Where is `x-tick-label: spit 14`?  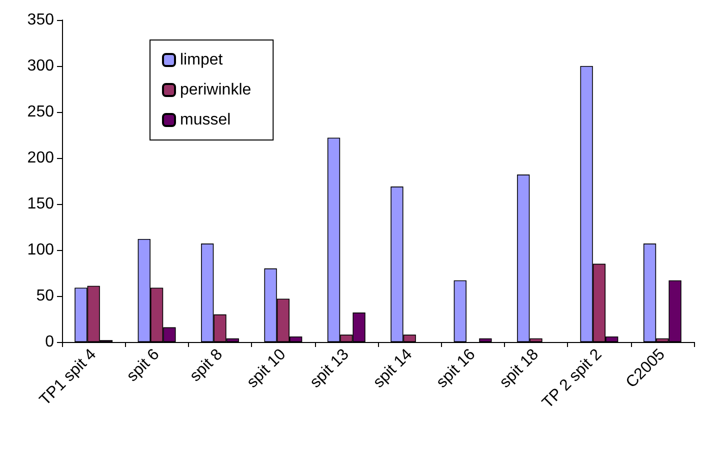
x-tick-label: spit 14 is located at coordinates (393, 369).